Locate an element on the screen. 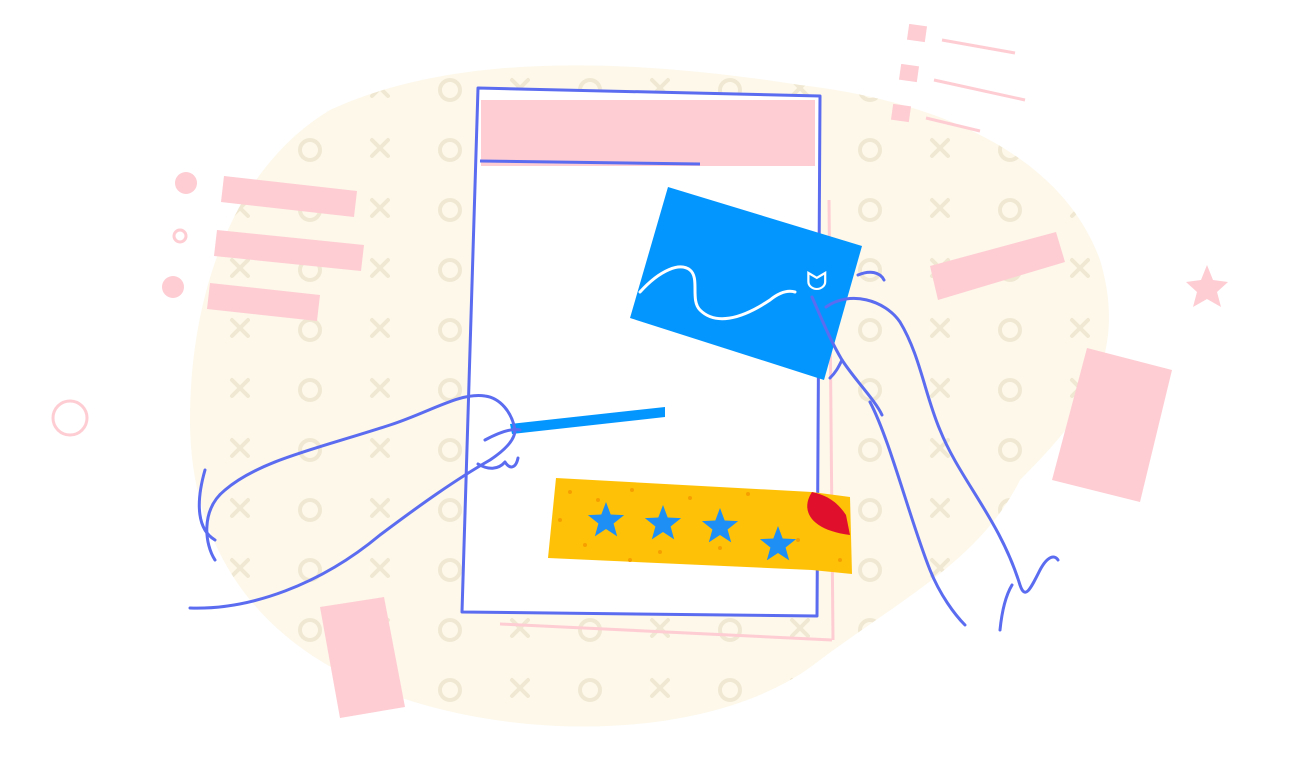  star-rating is located at coordinates (692, 531).